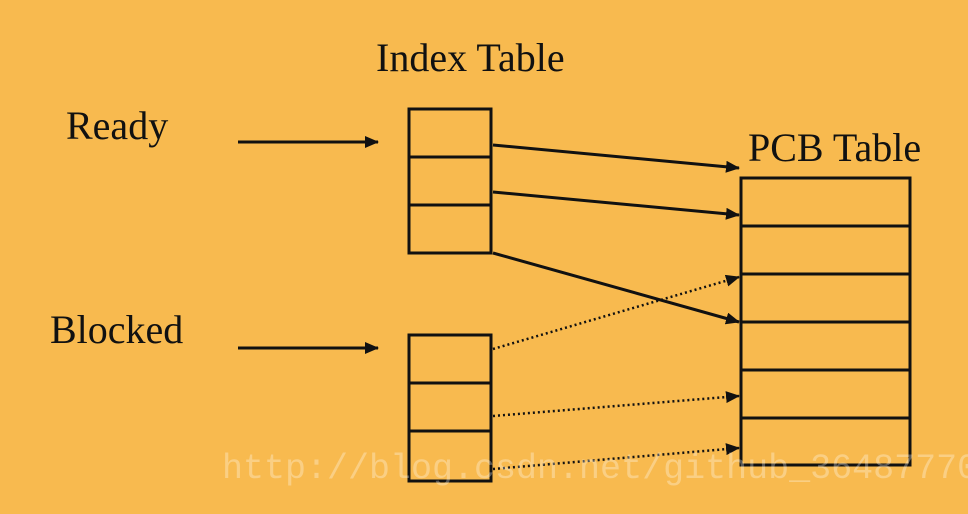  I want to click on ready-label: Ready, so click(117, 125).